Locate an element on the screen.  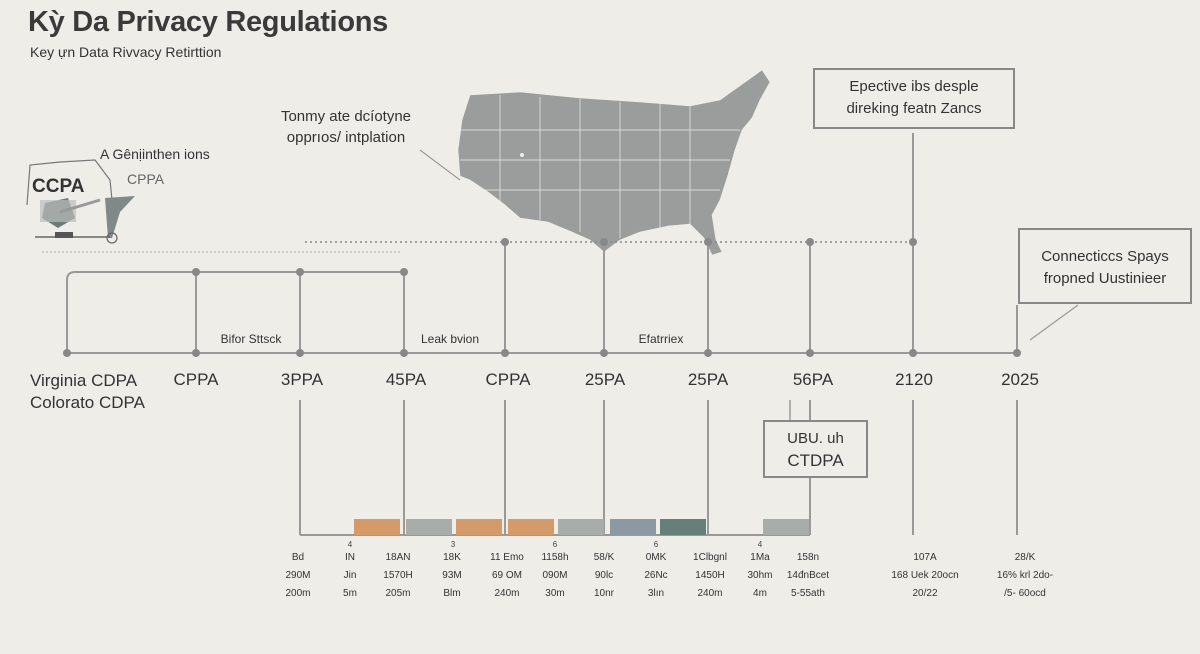
callout-line: direking featn Zancs is located at coordinates (914, 108).